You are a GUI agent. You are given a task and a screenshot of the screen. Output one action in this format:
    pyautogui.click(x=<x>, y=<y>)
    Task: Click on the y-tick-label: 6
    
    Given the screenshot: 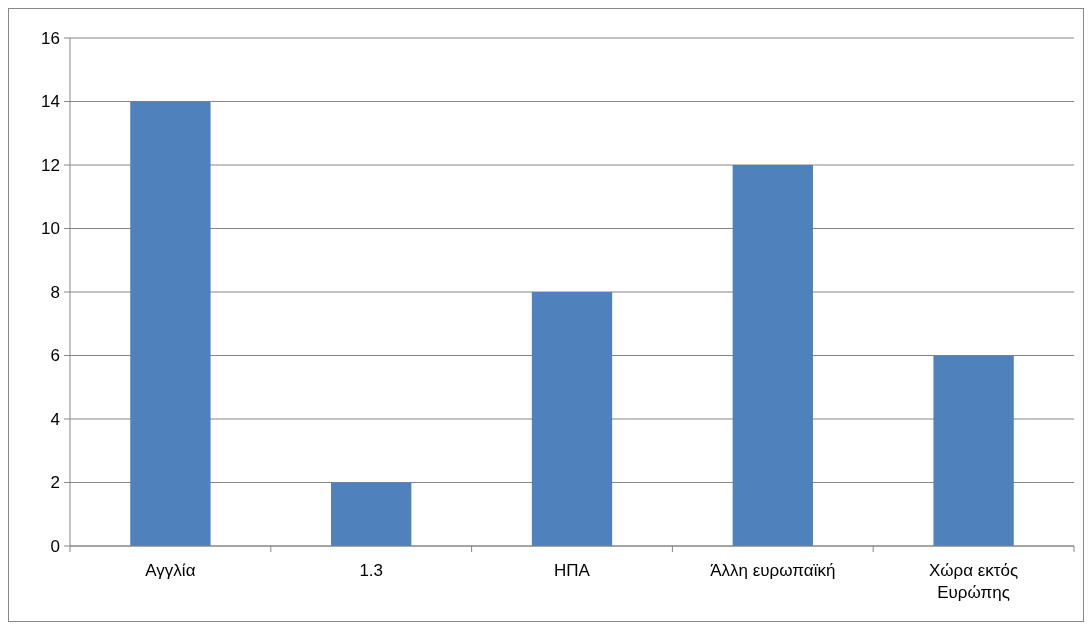 What is the action you would take?
    pyautogui.click(x=55, y=356)
    